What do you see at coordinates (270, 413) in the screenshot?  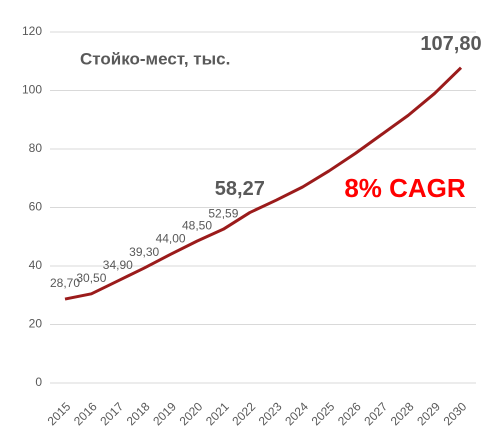 I see `x-tick-label: 2023` at bounding box center [270, 413].